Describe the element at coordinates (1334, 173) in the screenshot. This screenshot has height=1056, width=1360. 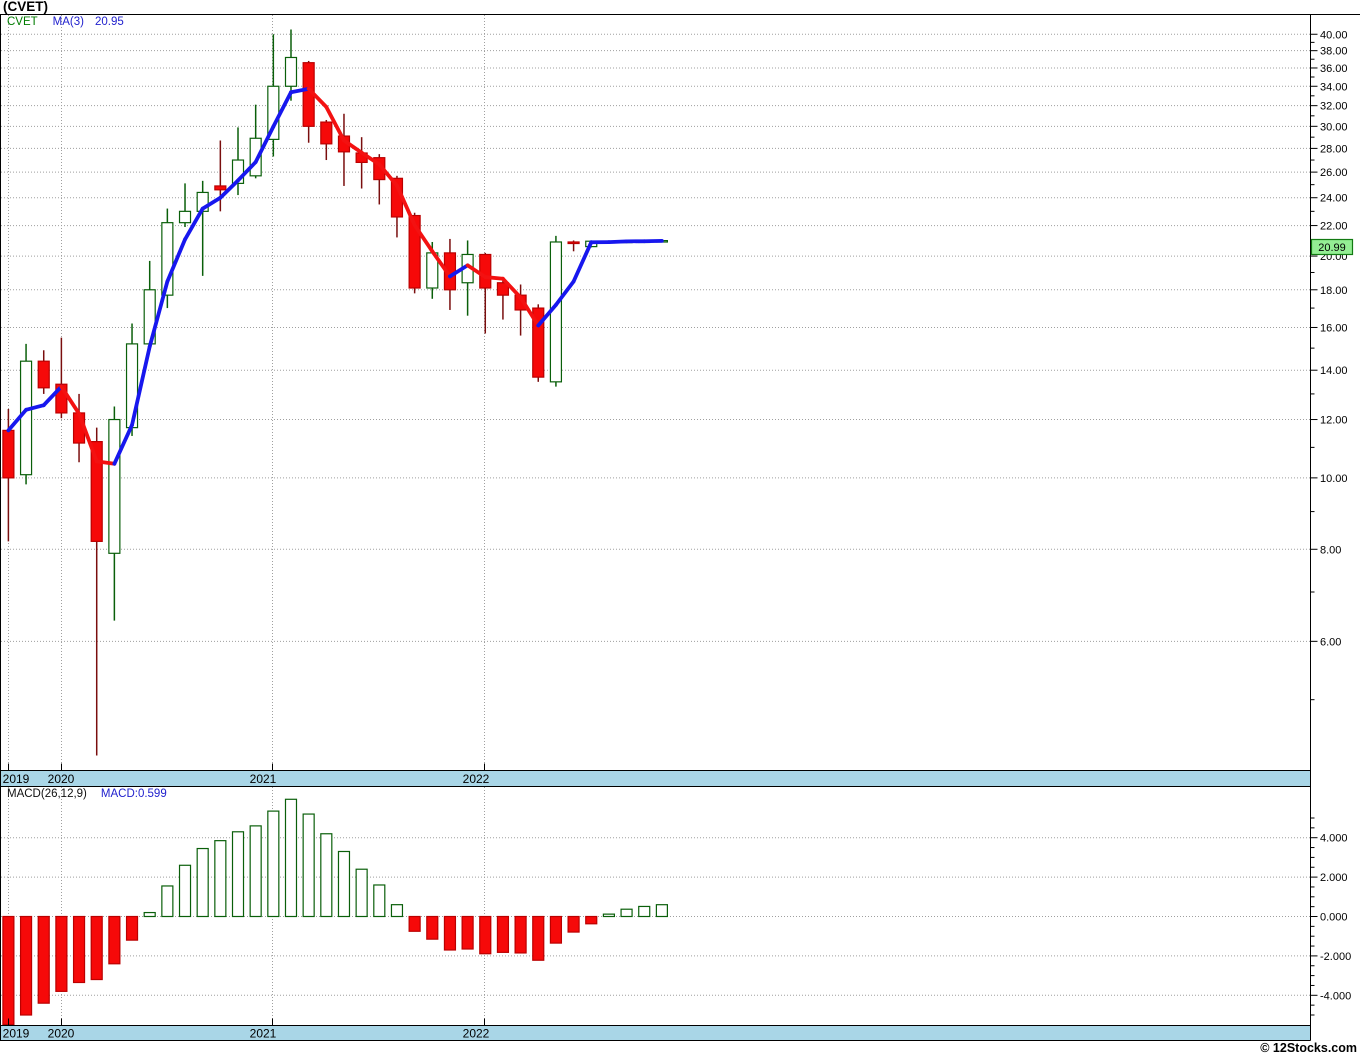
I see `price-tick-label: 26.00` at that location.